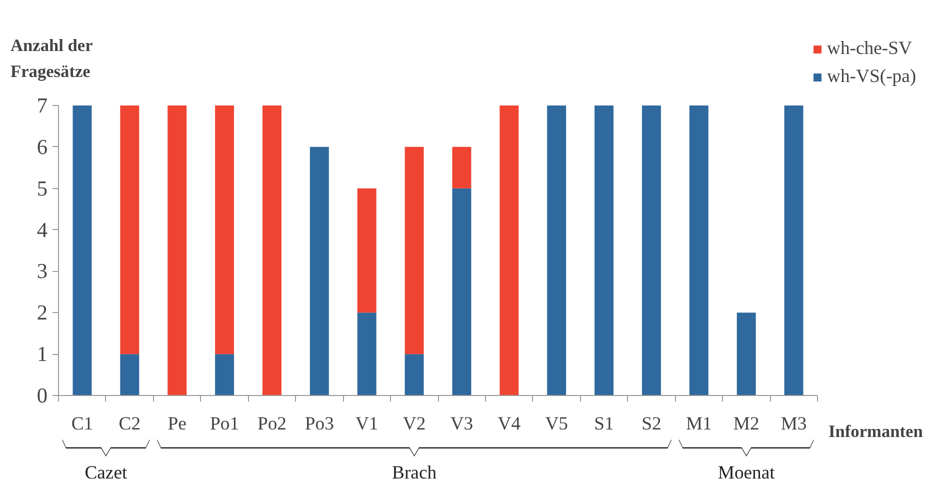 The image size is (949, 482). What do you see at coordinates (876, 431) in the screenshot?
I see `x-axis-title: Informanten` at bounding box center [876, 431].